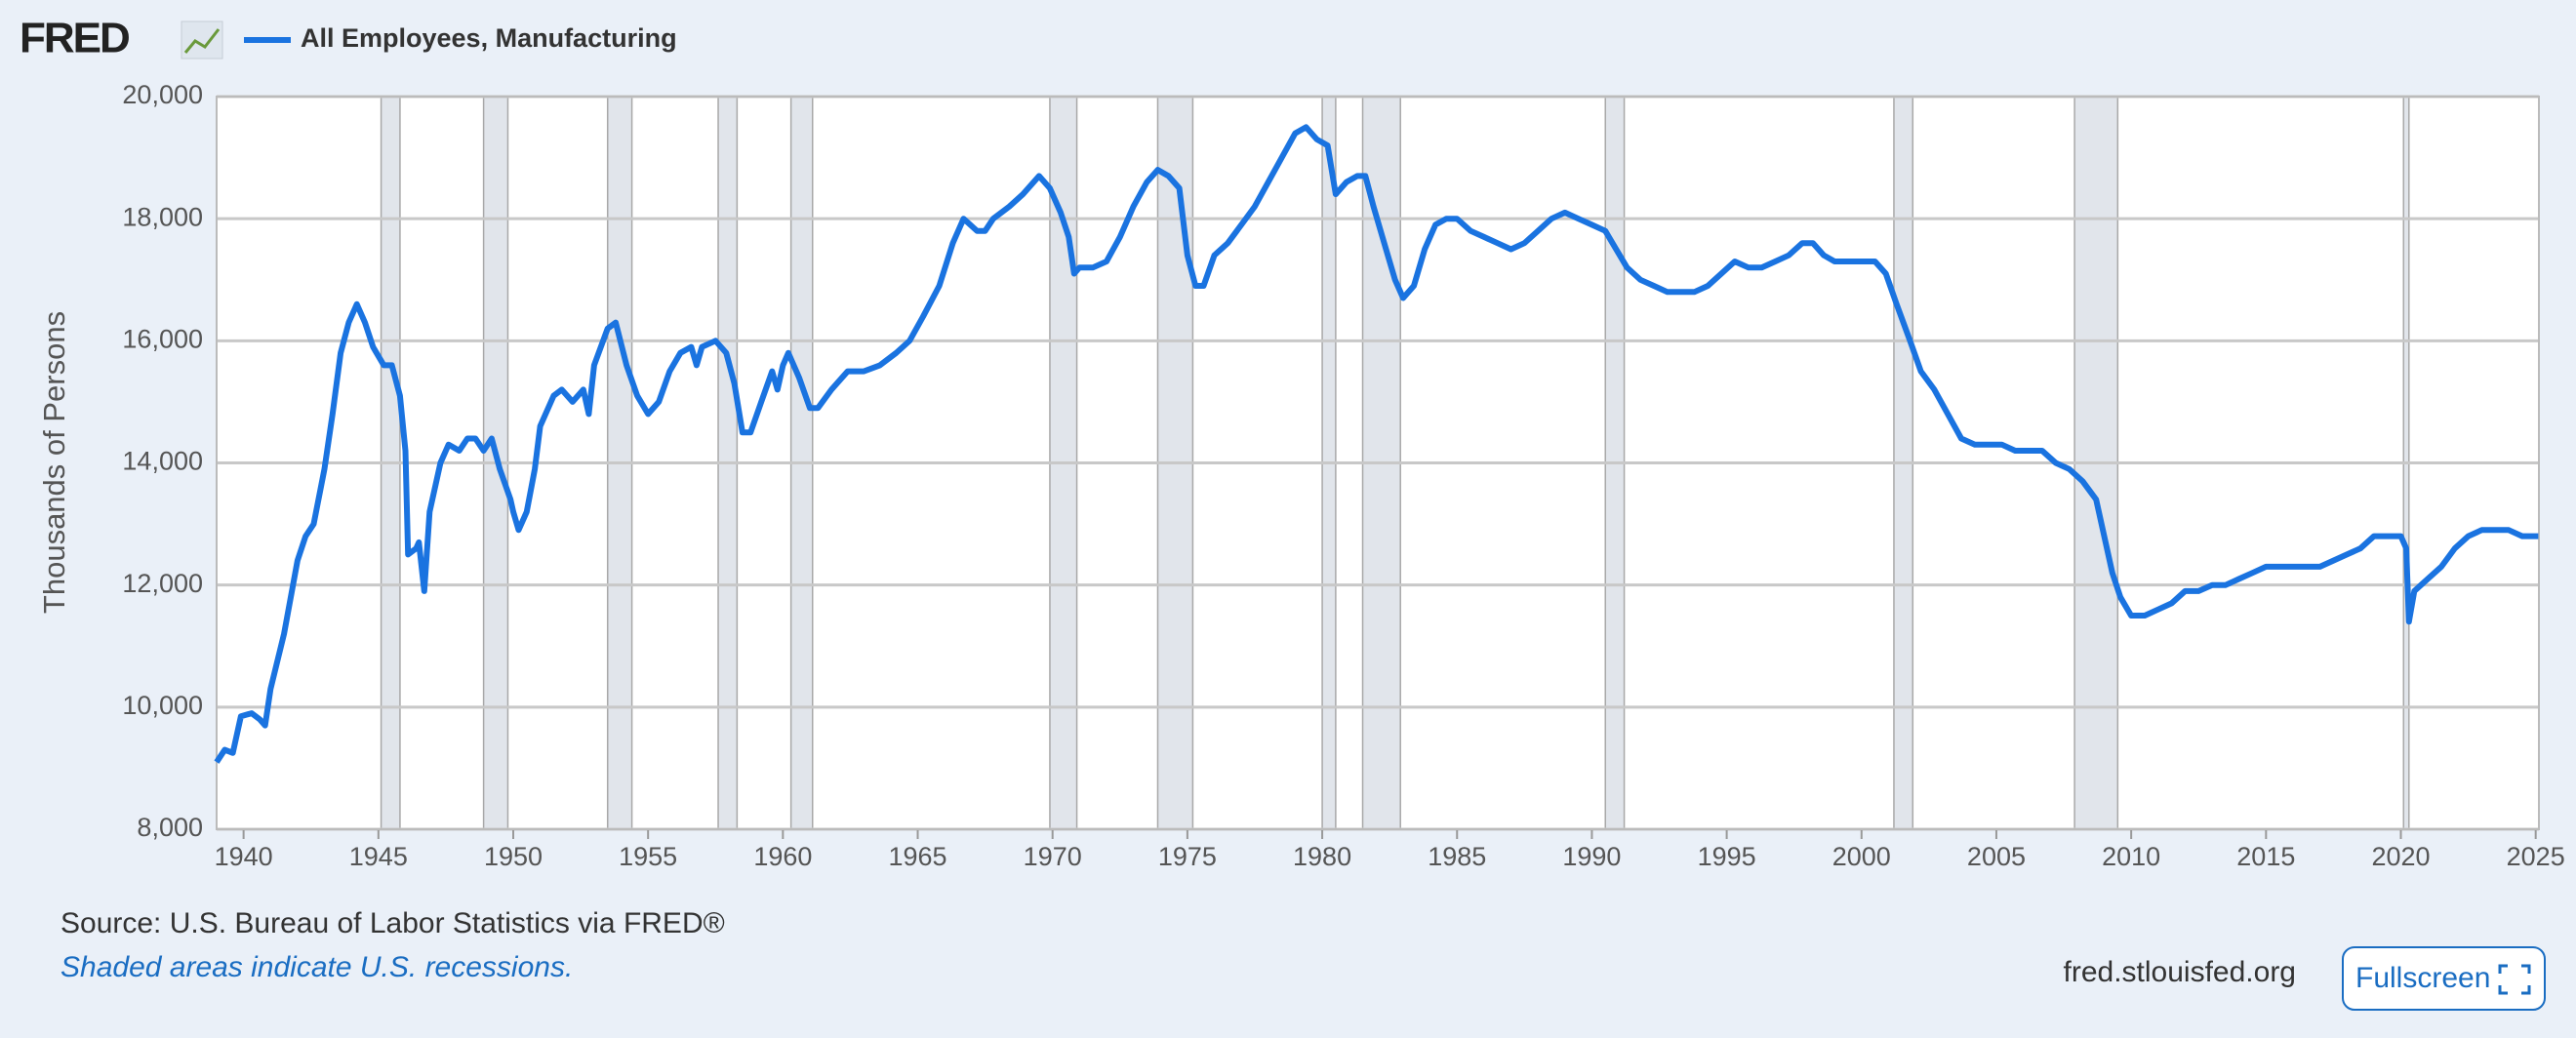 The height and width of the screenshot is (1038, 2576). What do you see at coordinates (1996, 856) in the screenshot?
I see `x-tick-label: 2005` at bounding box center [1996, 856].